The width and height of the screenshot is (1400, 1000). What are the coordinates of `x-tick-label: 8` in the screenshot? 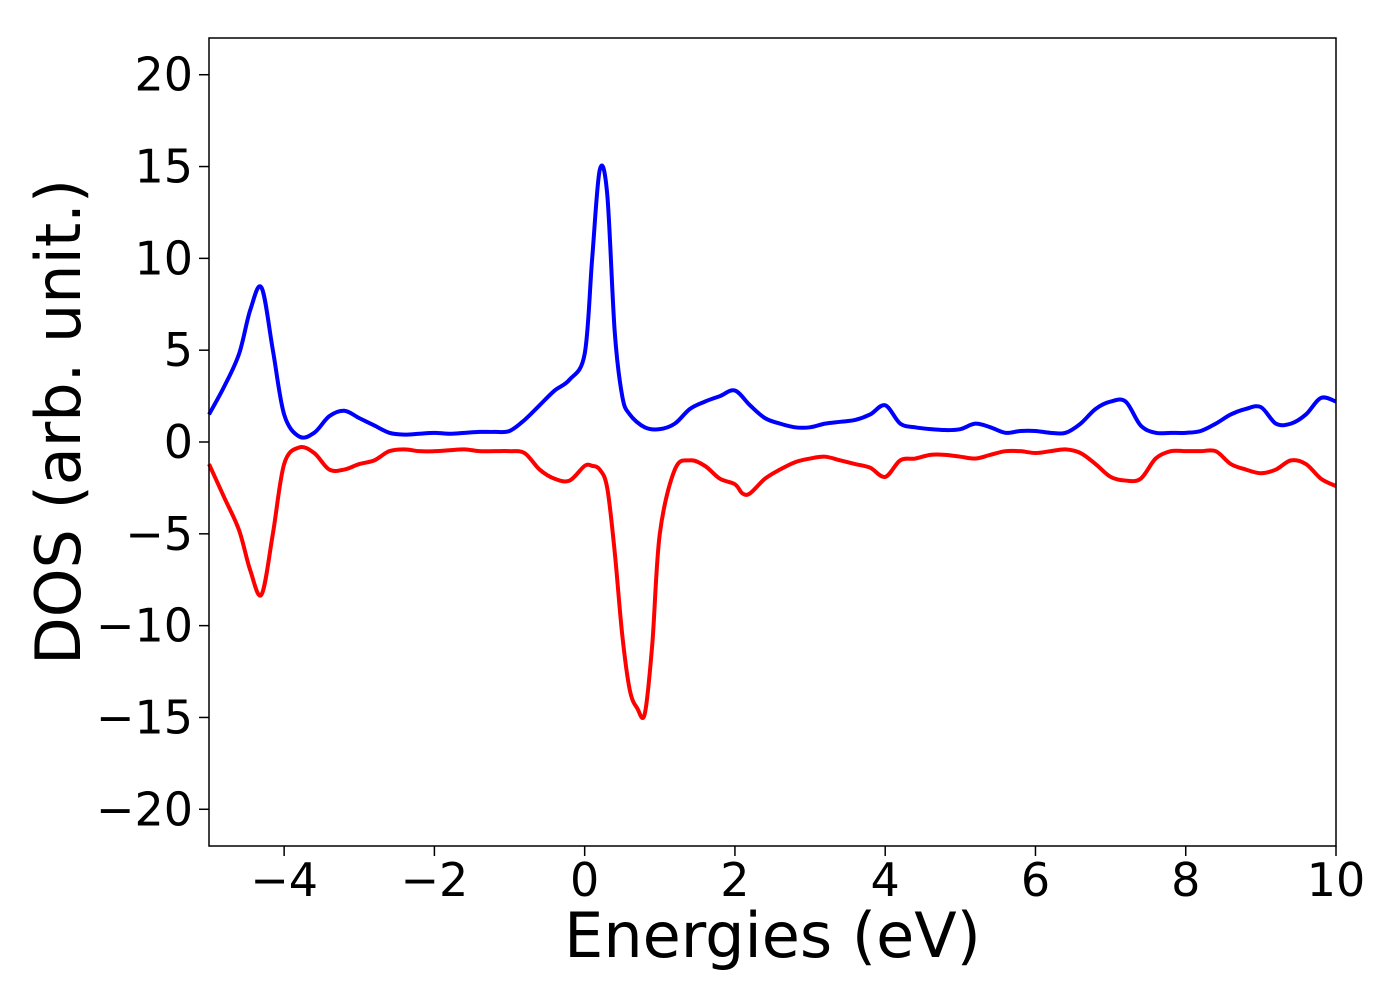 It's located at (1185, 880).